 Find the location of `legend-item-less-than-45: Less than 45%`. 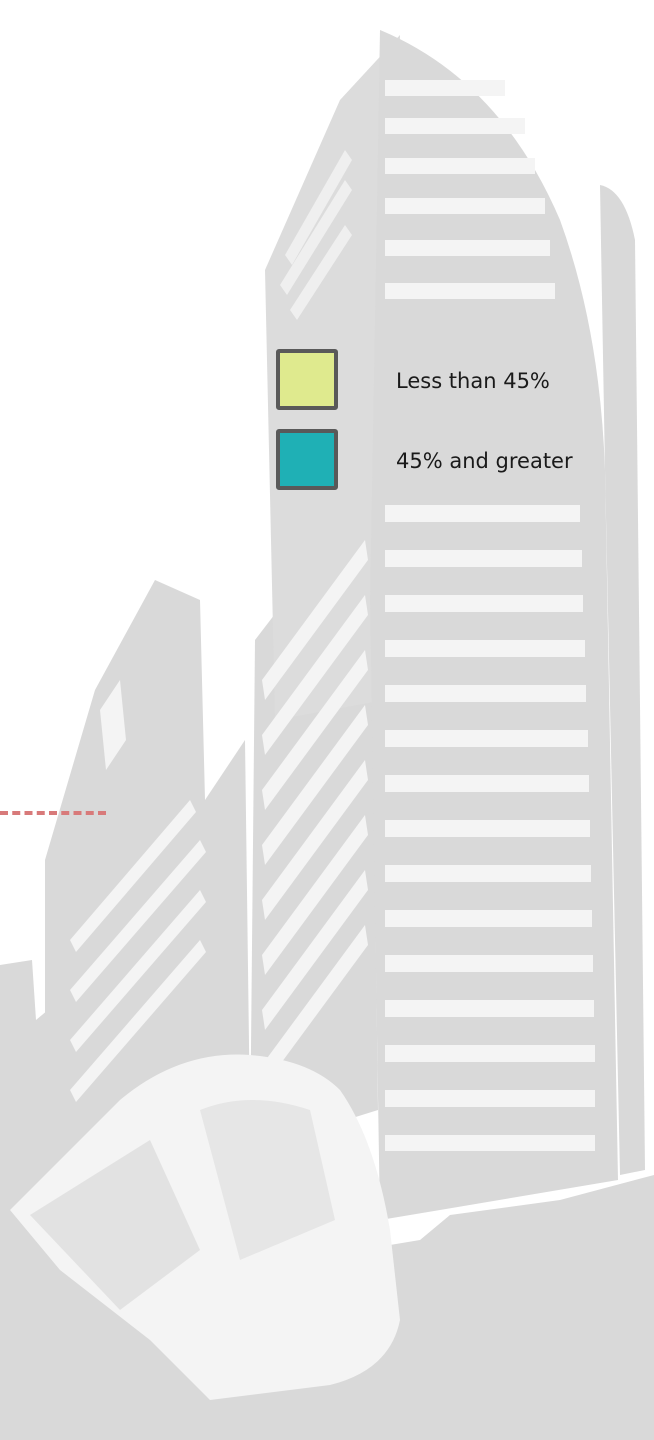

legend-item-less-than-45: Less than 45% is located at coordinates (461, 389).